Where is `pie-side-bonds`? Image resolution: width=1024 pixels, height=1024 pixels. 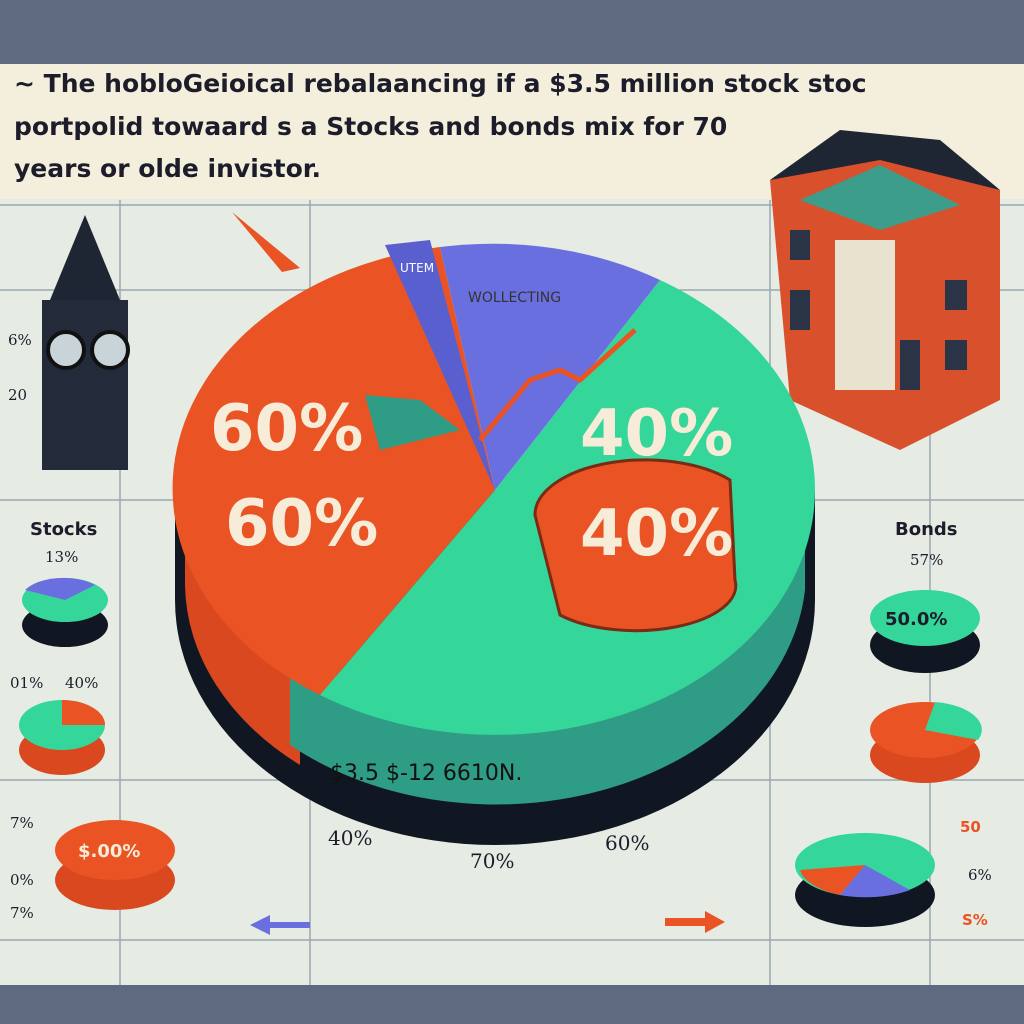 pie-side-bonds is located at coordinates (547, 652).